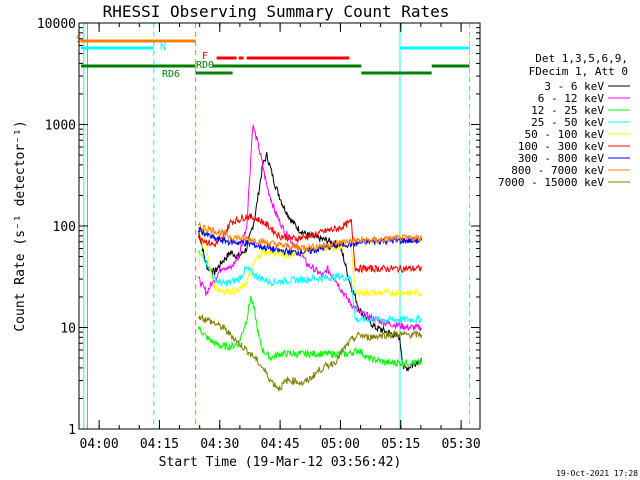 Image resolution: width=640 pixels, height=480 pixels. I want to click on y-axis-label: Count Rate (s⁻¹ detector⁻¹), so click(20, 225).